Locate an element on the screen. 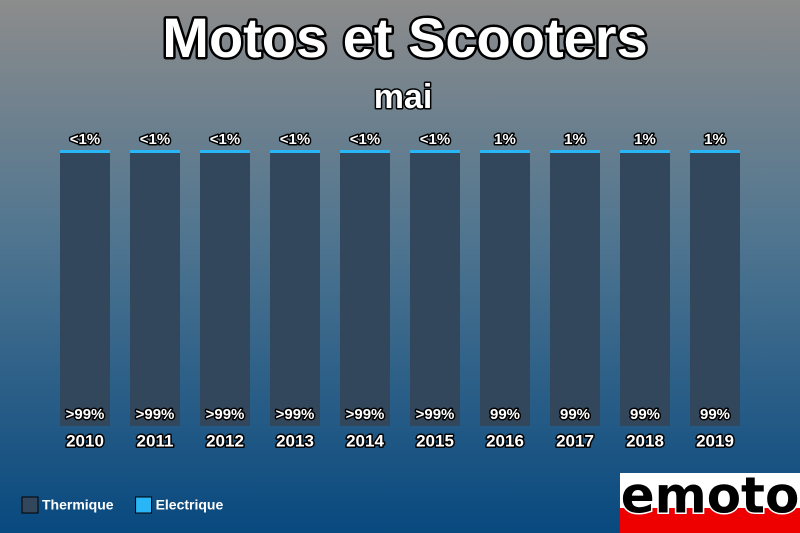 This screenshot has height=533, width=800. logo: emoto is located at coordinates (709, 499).